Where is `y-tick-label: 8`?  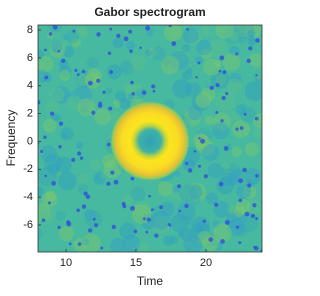
y-tick-label: 8 is located at coordinates (30, 30).